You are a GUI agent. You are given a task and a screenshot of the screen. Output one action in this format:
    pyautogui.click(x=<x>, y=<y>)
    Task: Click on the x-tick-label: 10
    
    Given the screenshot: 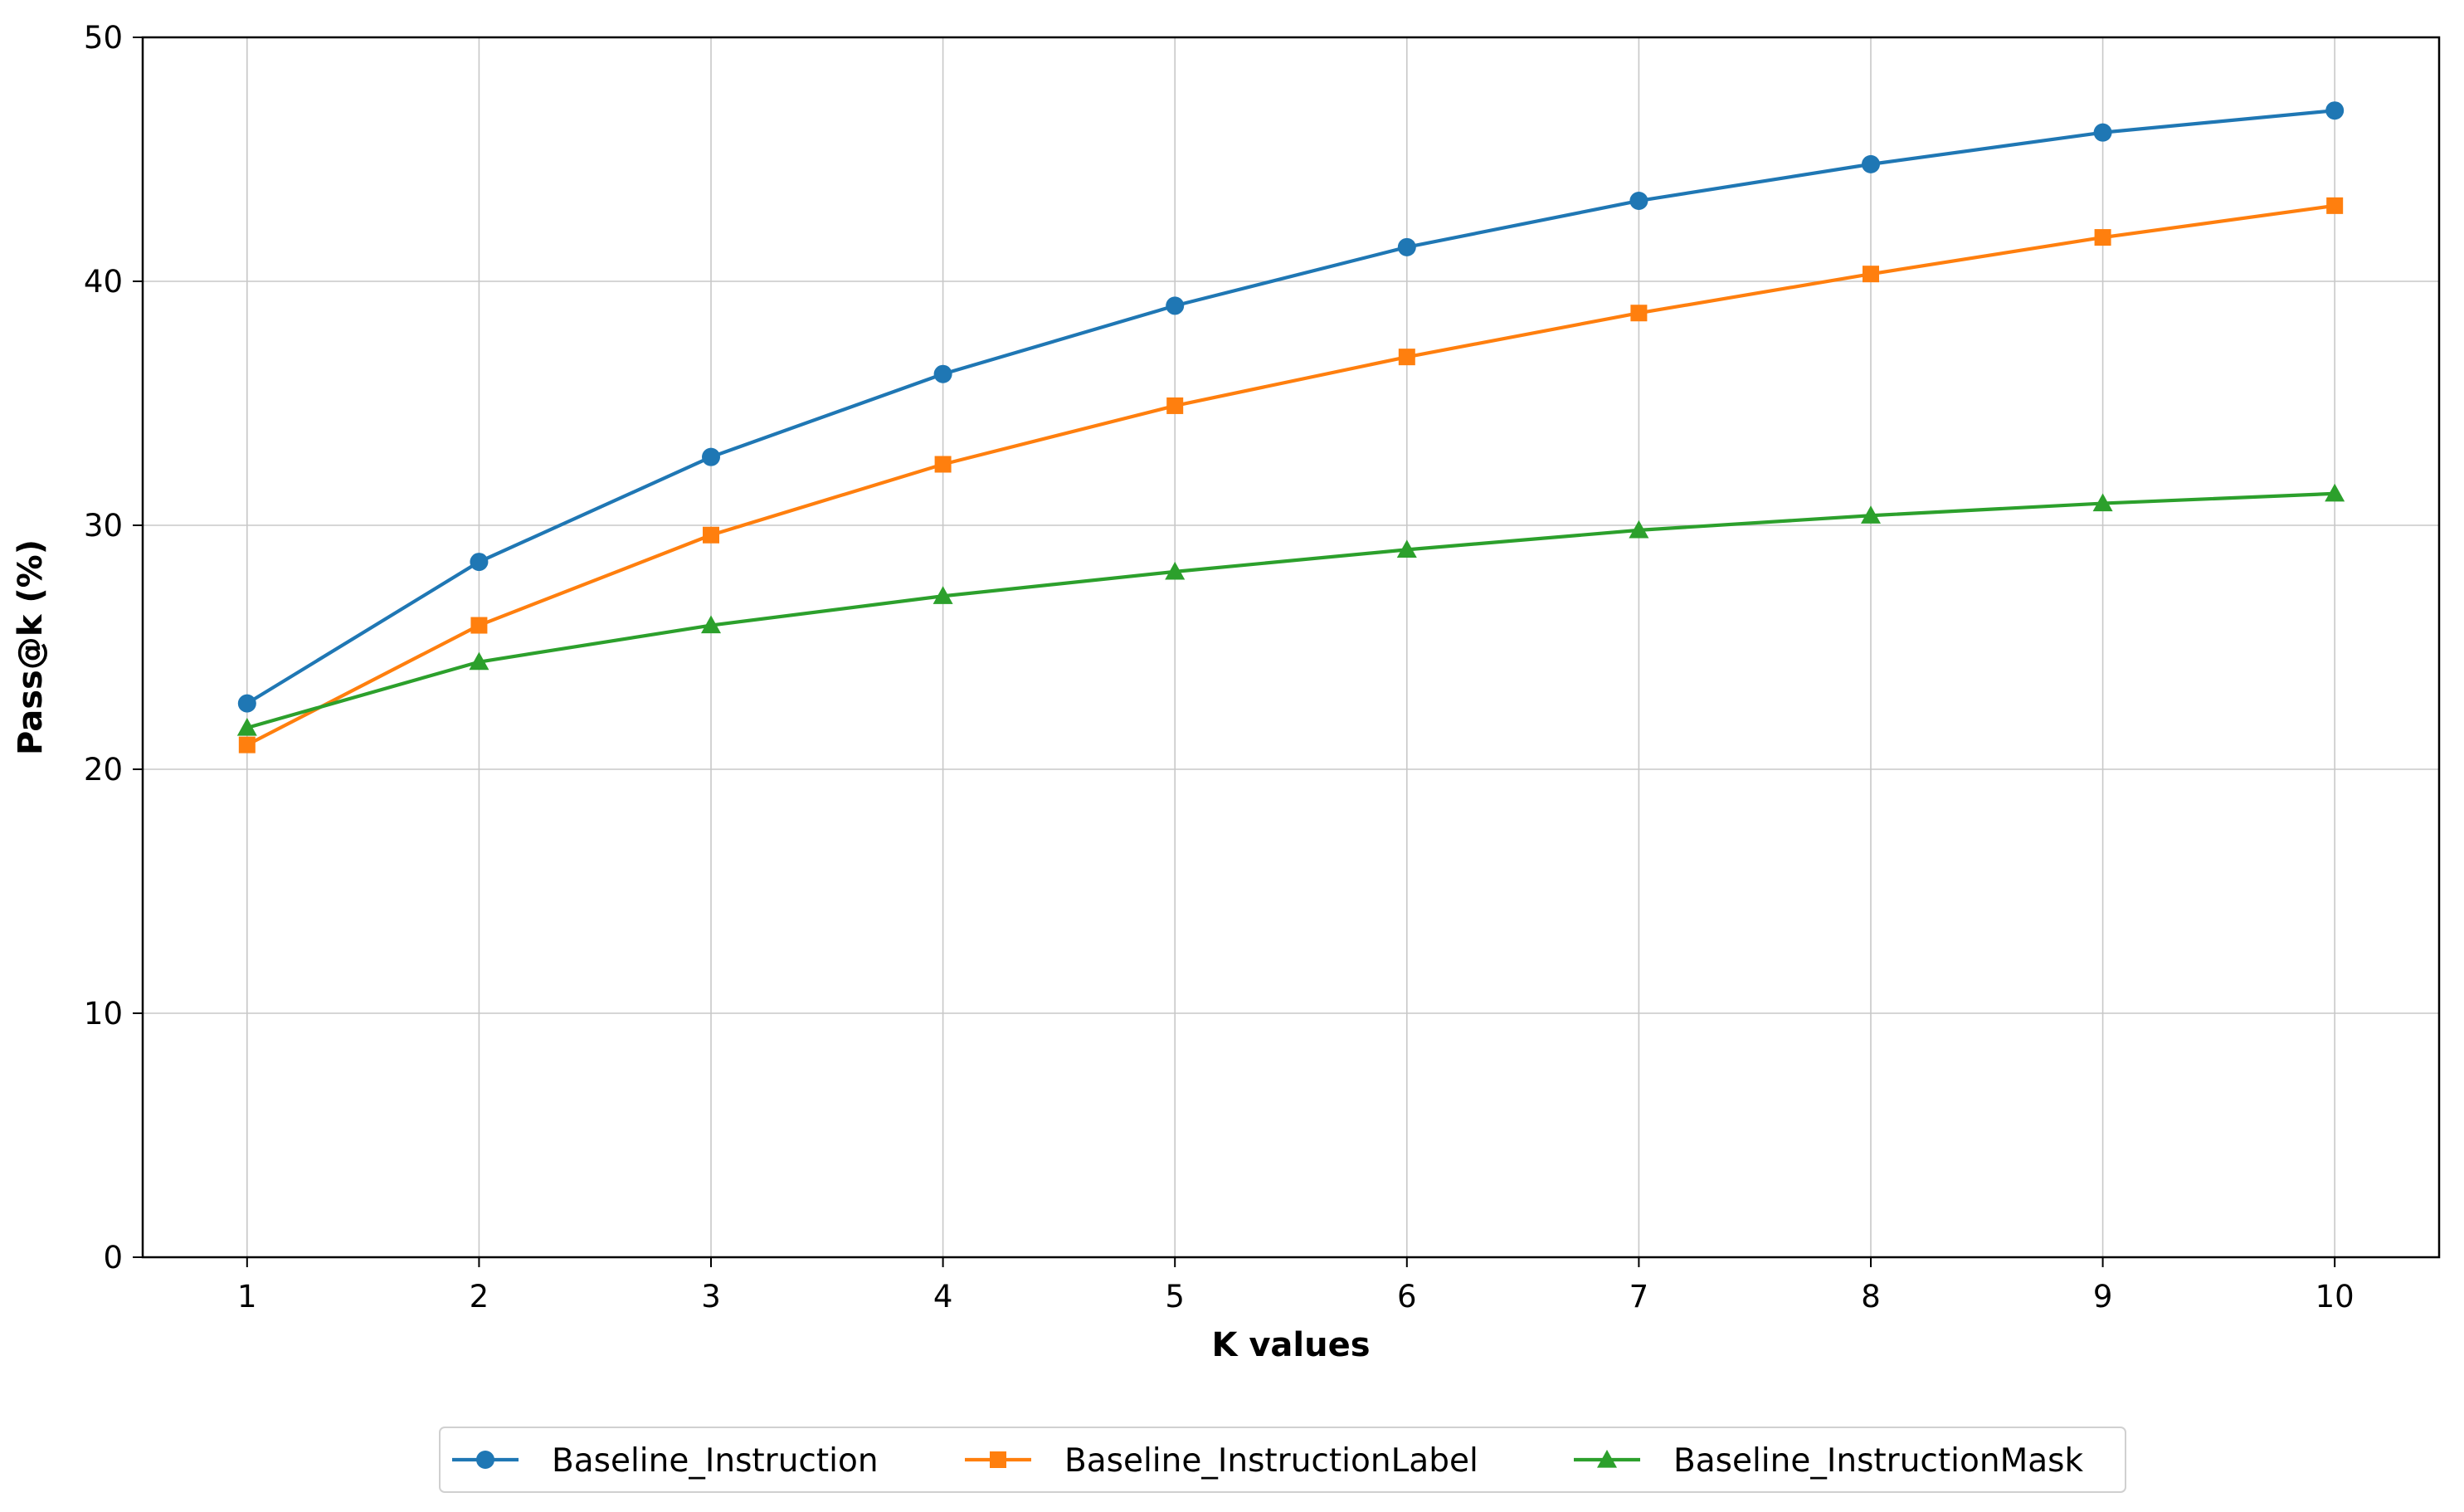 What is the action you would take?
    pyautogui.click(x=2334, y=1297)
    